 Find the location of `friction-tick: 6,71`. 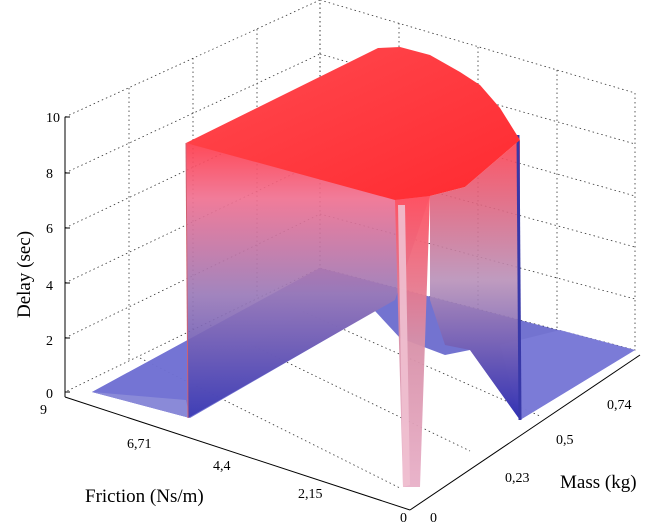

friction-tick: 6,71 is located at coordinates (139, 444).